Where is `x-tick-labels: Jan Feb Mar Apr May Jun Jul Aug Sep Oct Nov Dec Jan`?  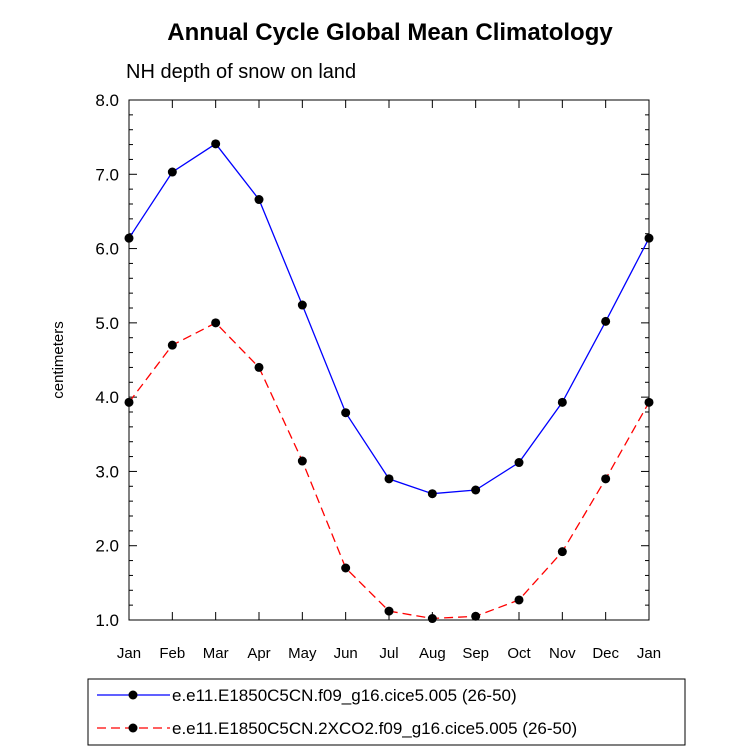 x-tick-labels: Jan Feb Mar Apr May Jun Jul Aug Sep Oct Nov Dec Jan is located at coordinates (389, 653).